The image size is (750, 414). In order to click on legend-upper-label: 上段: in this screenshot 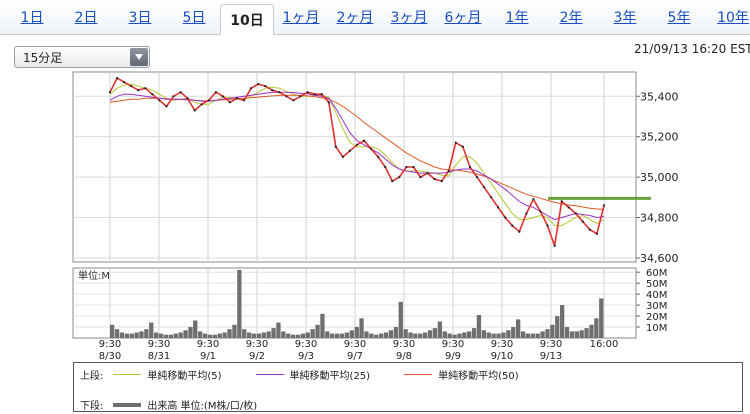, I will do `click(92, 376)`.